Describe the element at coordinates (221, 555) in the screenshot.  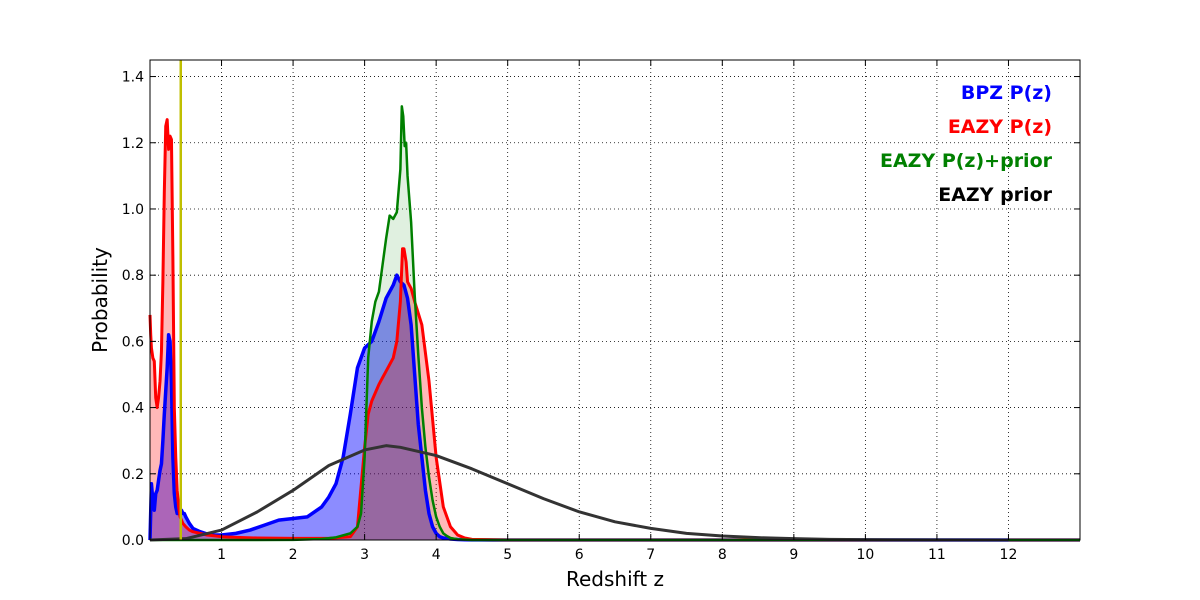
I see `x-tick-label: 1` at that location.